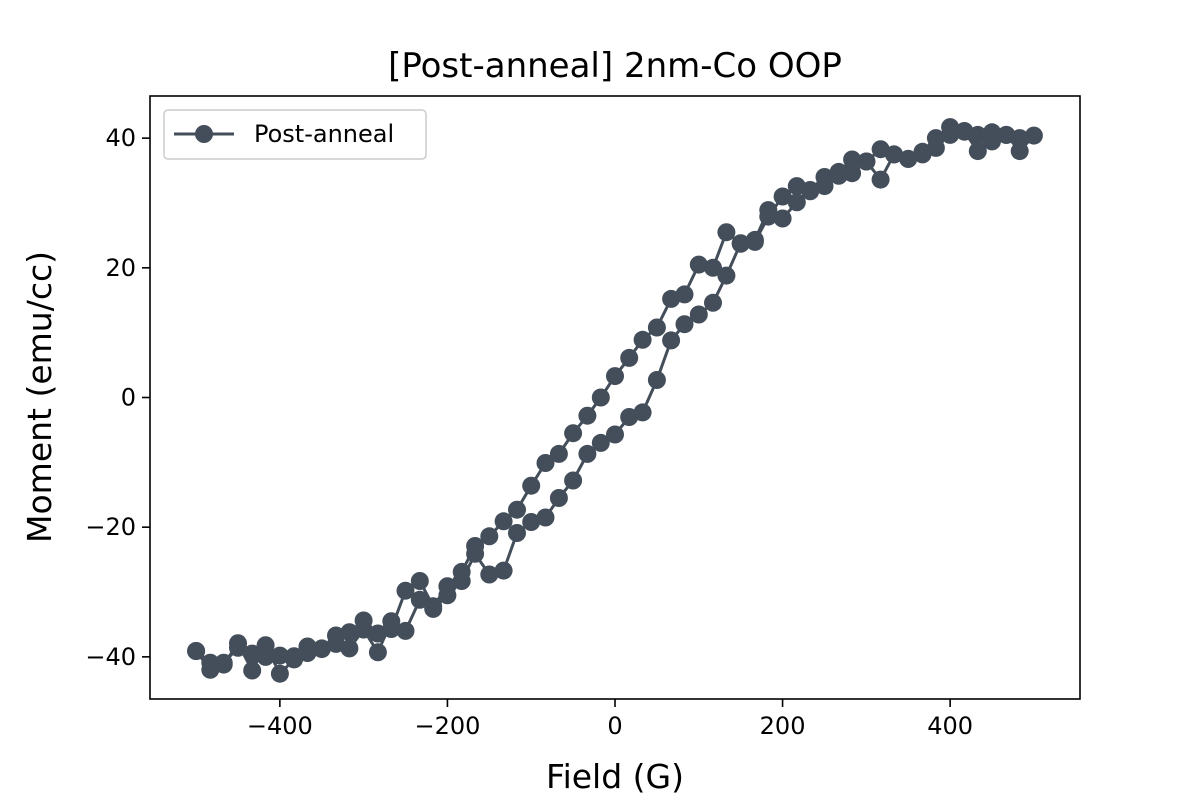 This screenshot has height=800, width=1200. Describe the element at coordinates (615, 776) in the screenshot. I see `x-axis-label: Field (G)` at that location.